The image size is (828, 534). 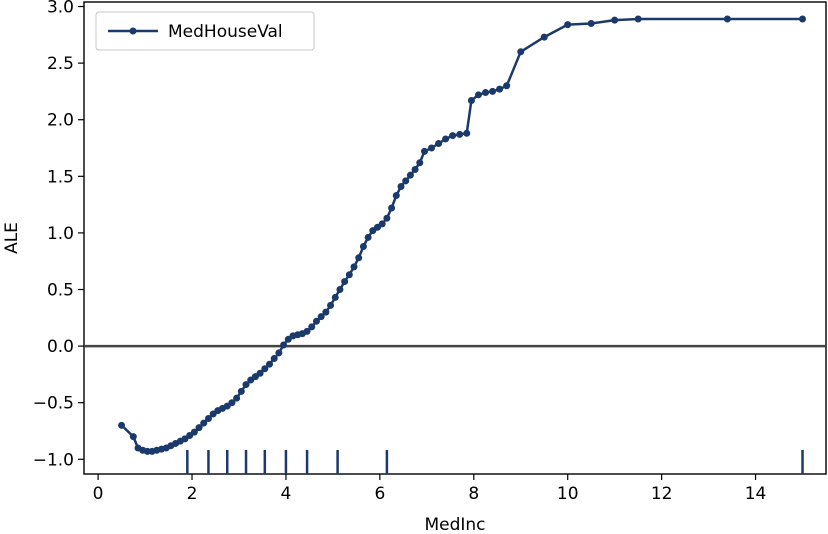 I want to click on x-axis-label: MedInc, so click(x=454, y=524).